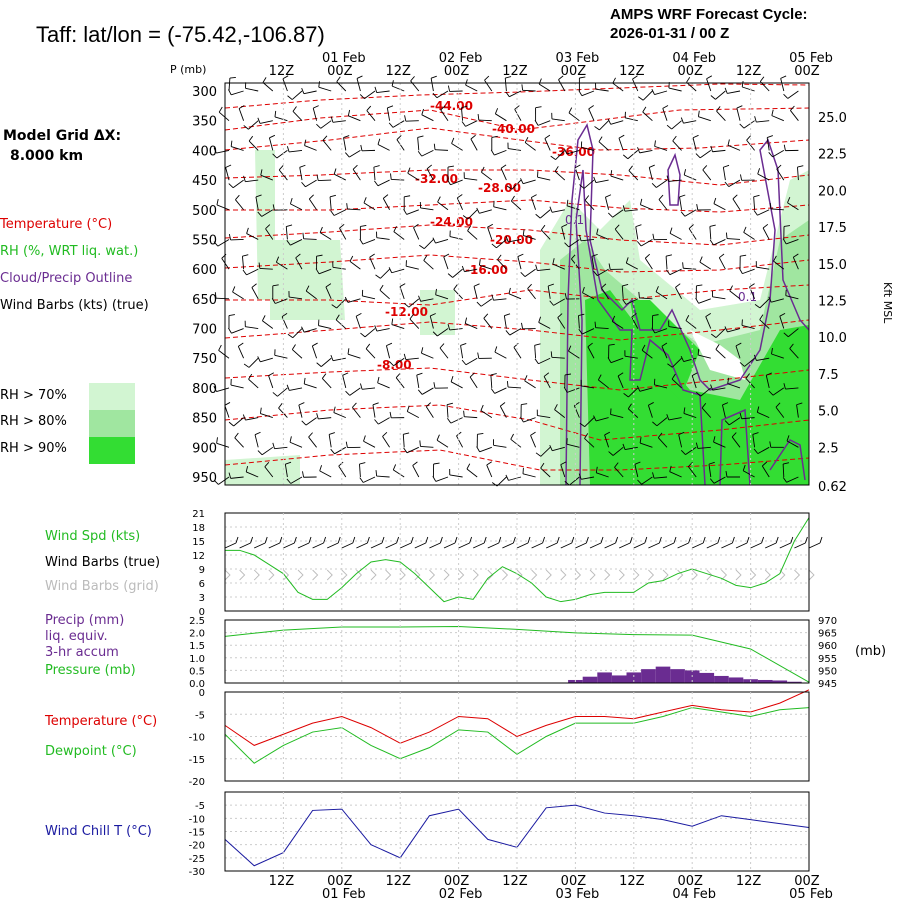  Describe the element at coordinates (102, 586) in the screenshot. I see `wind-barbs-grid-label: Wind Barbs (grid)` at that location.